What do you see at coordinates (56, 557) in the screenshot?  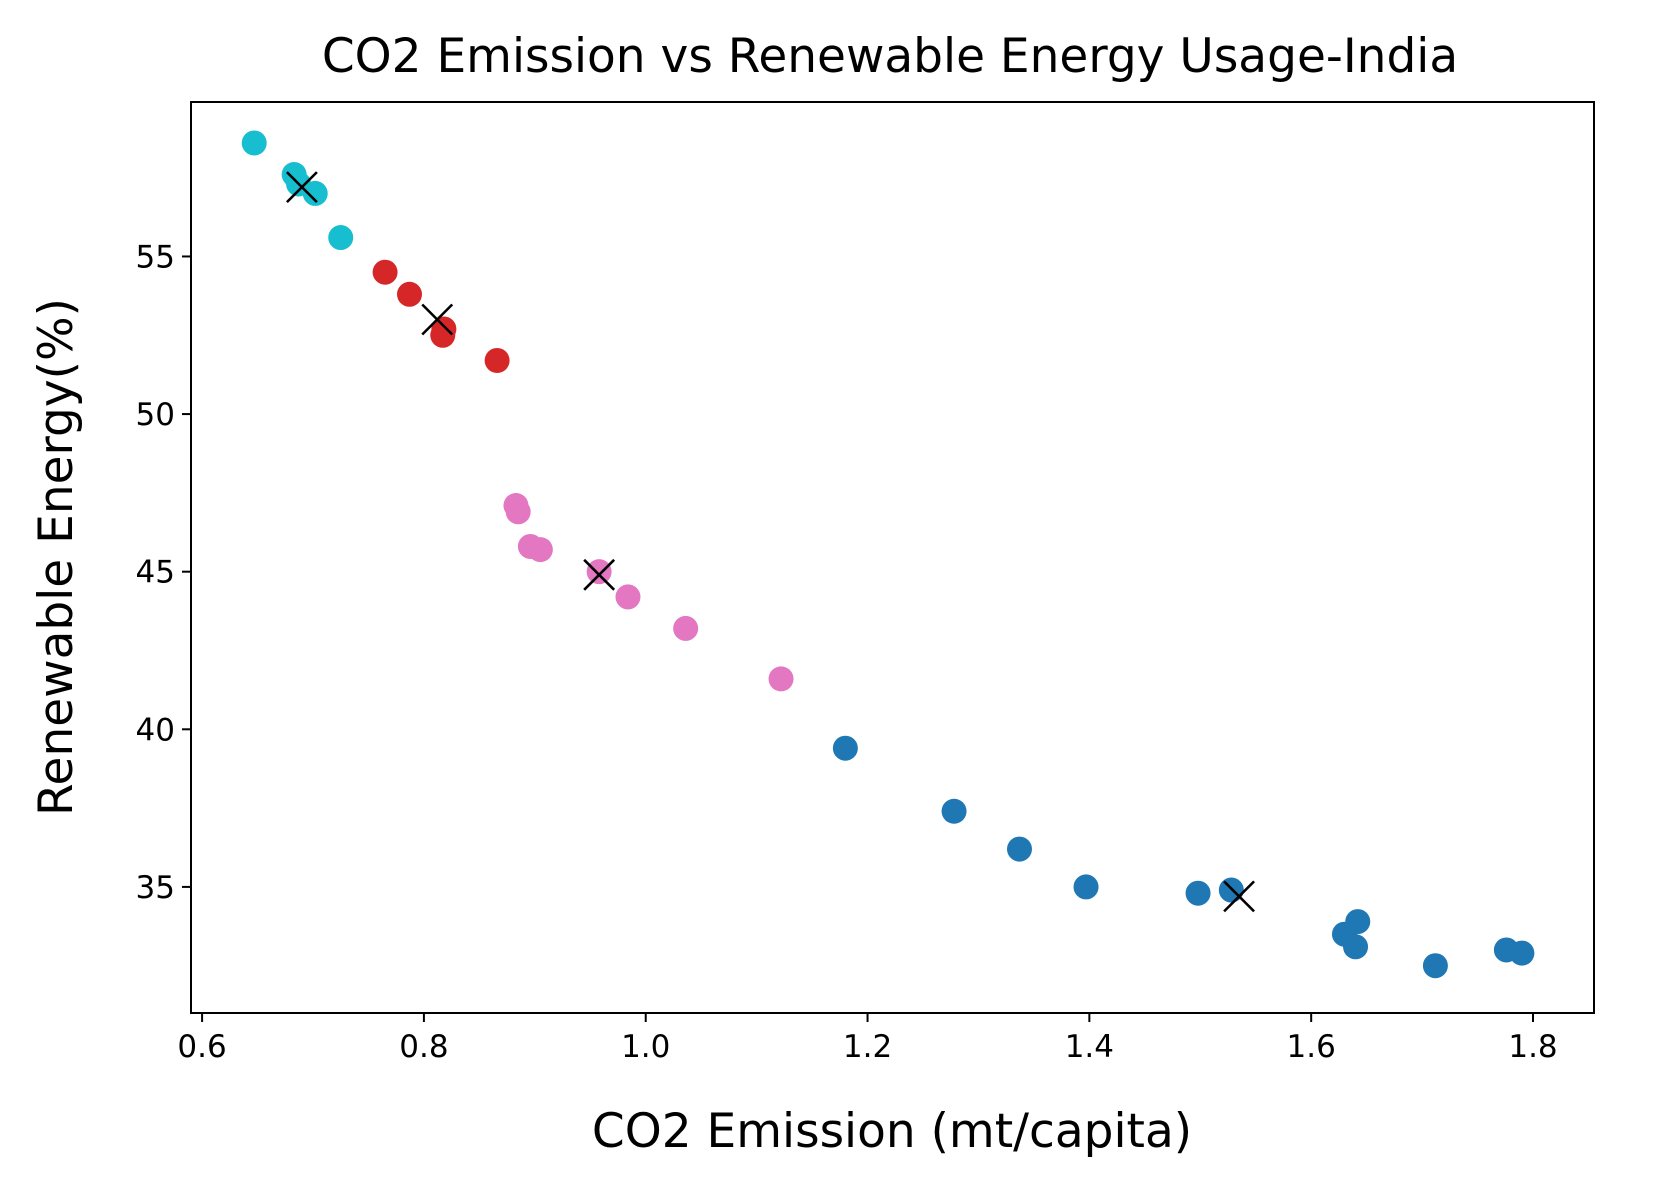 I see `y-axis-label: Renewable Energy(%)` at bounding box center [56, 557].